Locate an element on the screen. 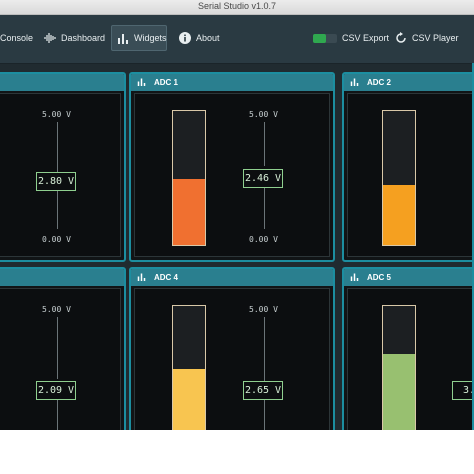 The width and height of the screenshot is (474, 474). csv-player-button: CSV Player is located at coordinates (427, 38).